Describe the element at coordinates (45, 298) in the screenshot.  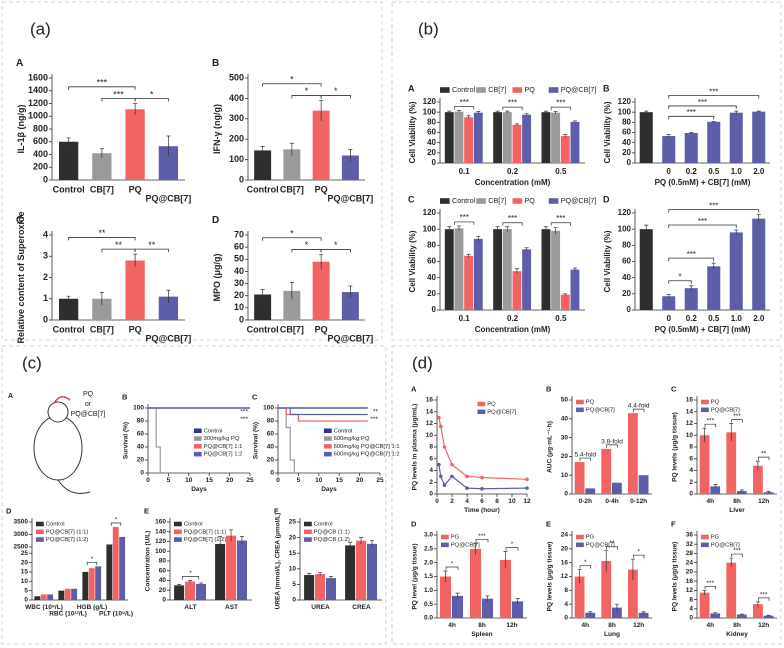
I see `y-tick-label: 1` at that location.